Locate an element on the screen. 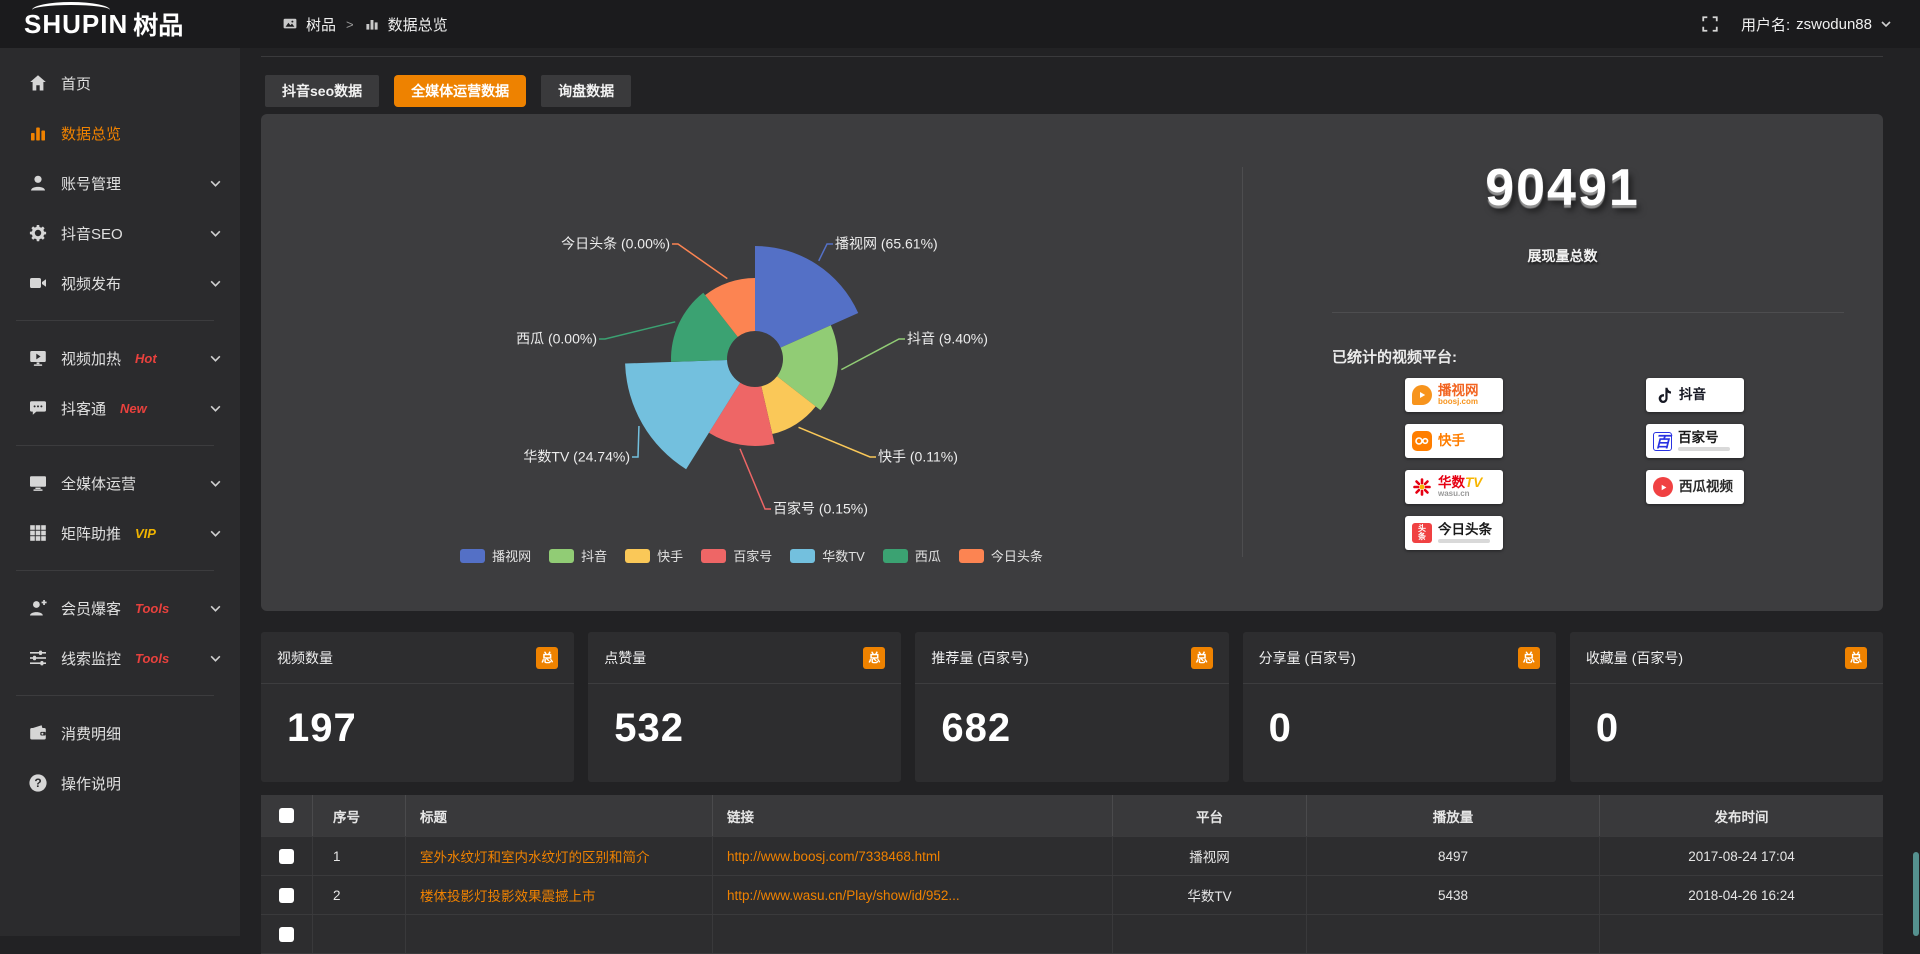  breadcrumb-home: 树品 is located at coordinates (321, 25).